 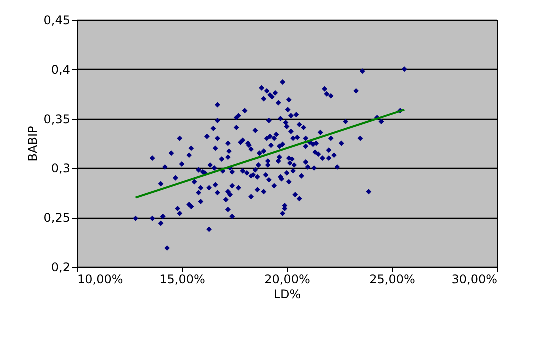 I want to click on y-tick-label: 0,2, so click(x=60, y=267).